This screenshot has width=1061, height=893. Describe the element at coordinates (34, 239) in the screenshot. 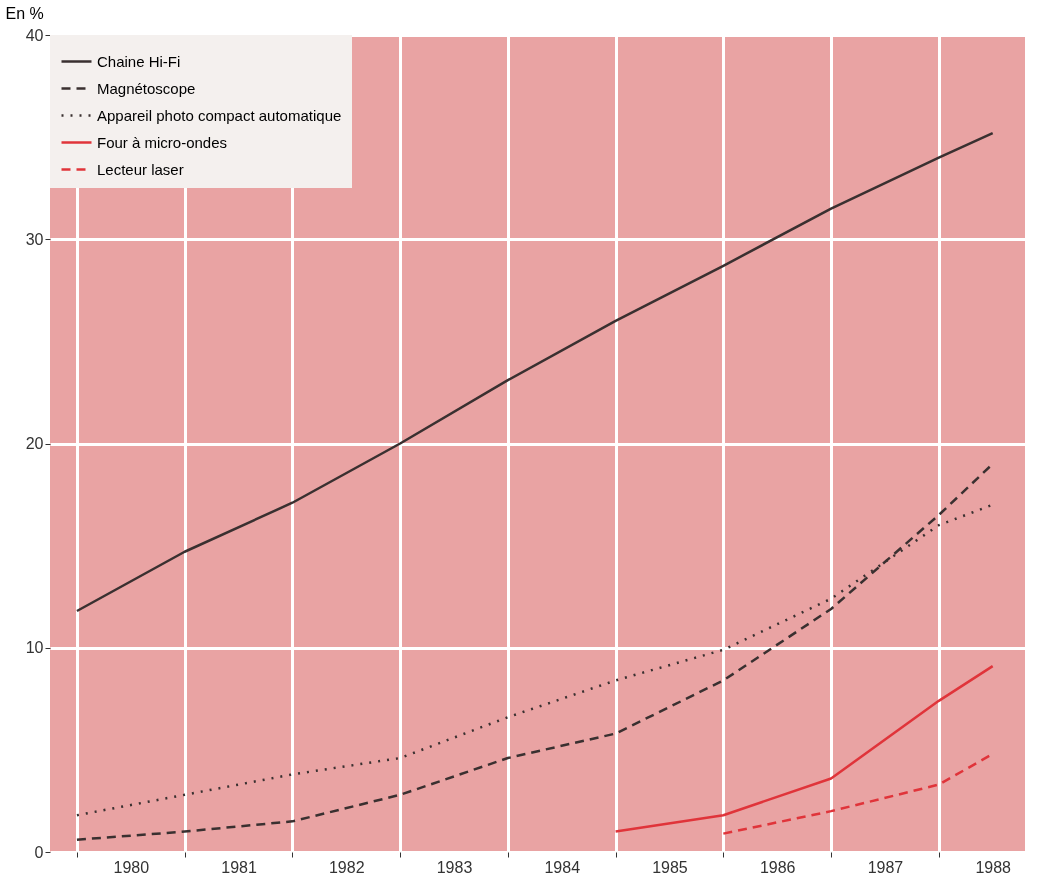

I see `y-tick-label: 30` at that location.